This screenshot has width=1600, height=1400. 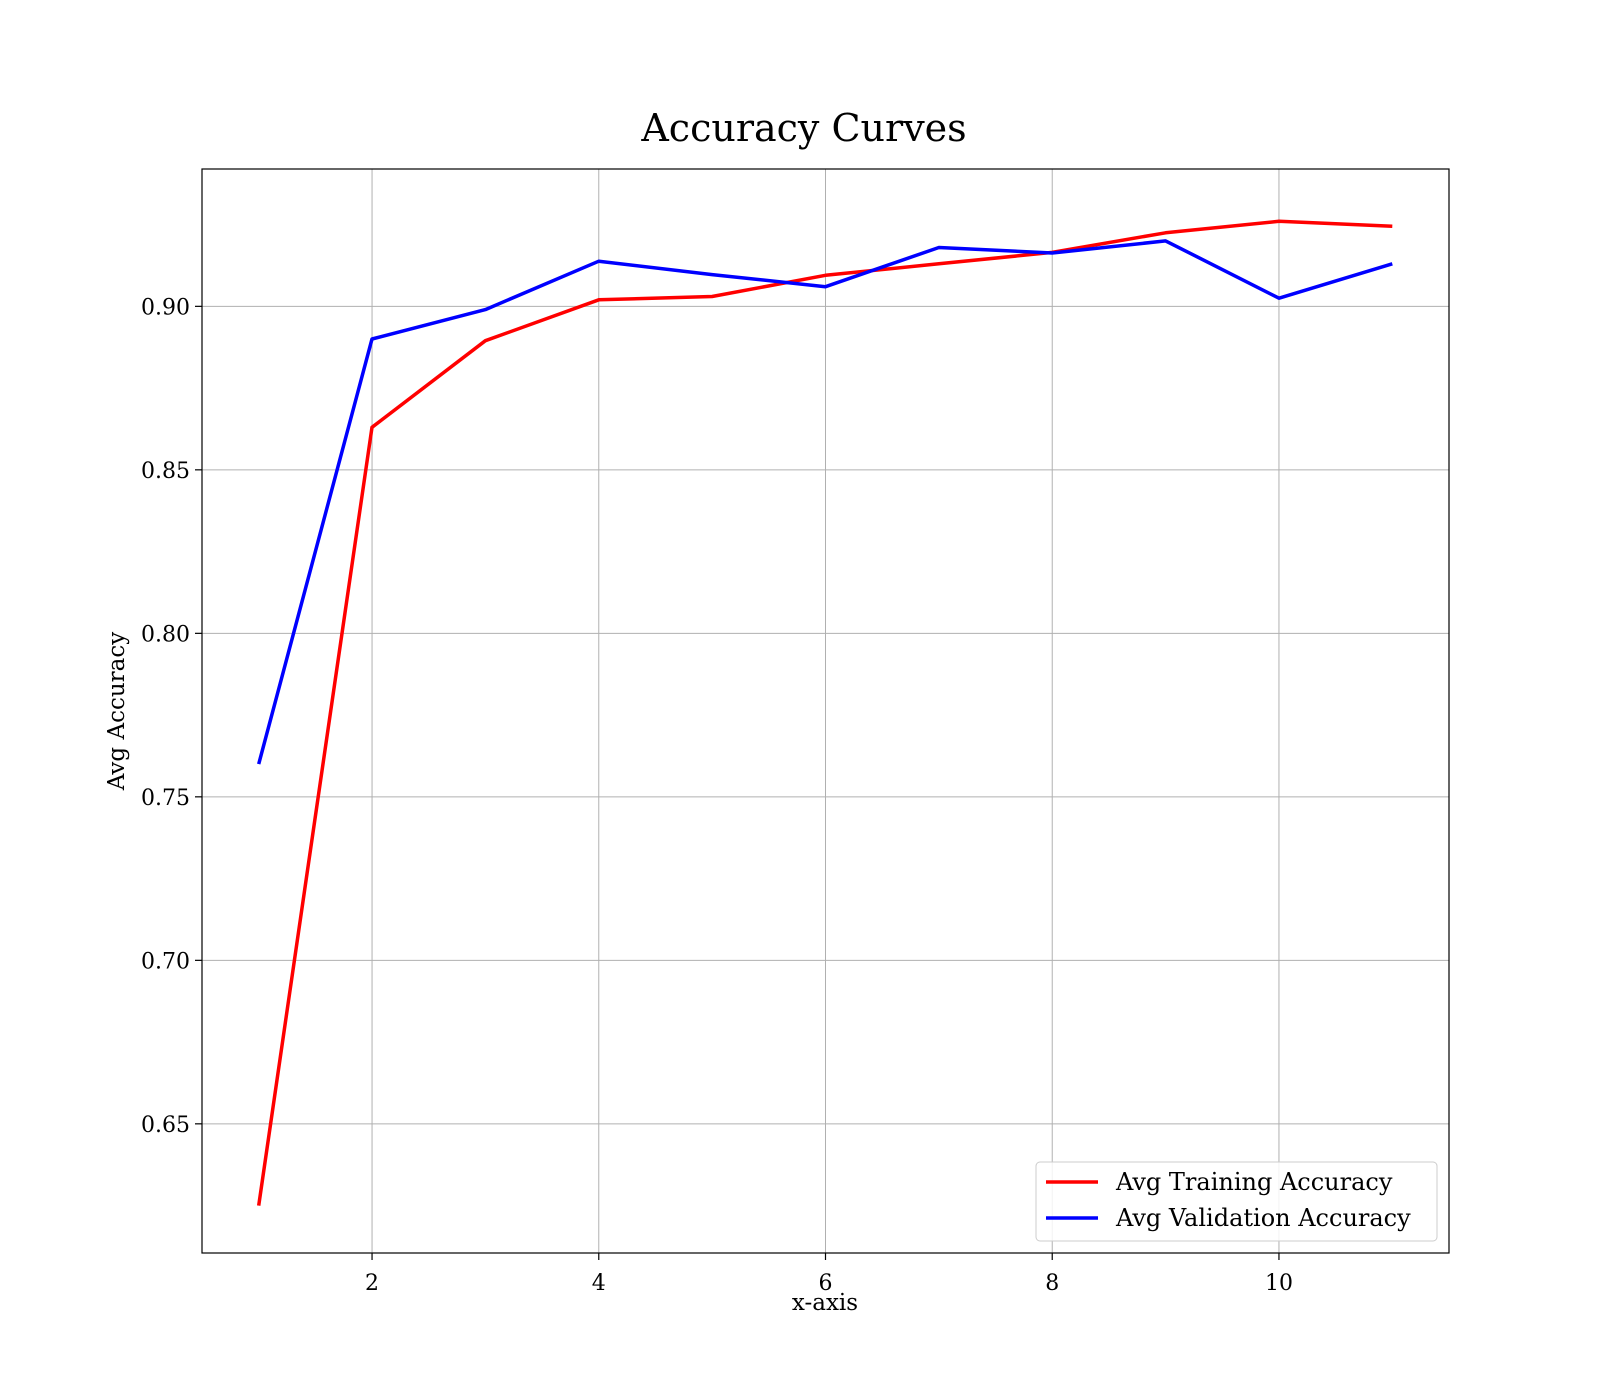 What do you see at coordinates (165, 1125) in the screenshot?
I see `y-tick-label: 0.65` at bounding box center [165, 1125].